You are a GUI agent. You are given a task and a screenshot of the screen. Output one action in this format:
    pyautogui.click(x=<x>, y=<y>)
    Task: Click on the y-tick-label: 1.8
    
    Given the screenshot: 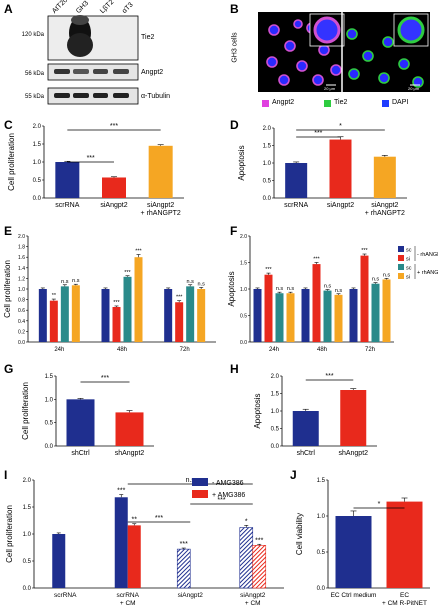 What is the action you would take?
    pyautogui.click(x=21, y=248)
    